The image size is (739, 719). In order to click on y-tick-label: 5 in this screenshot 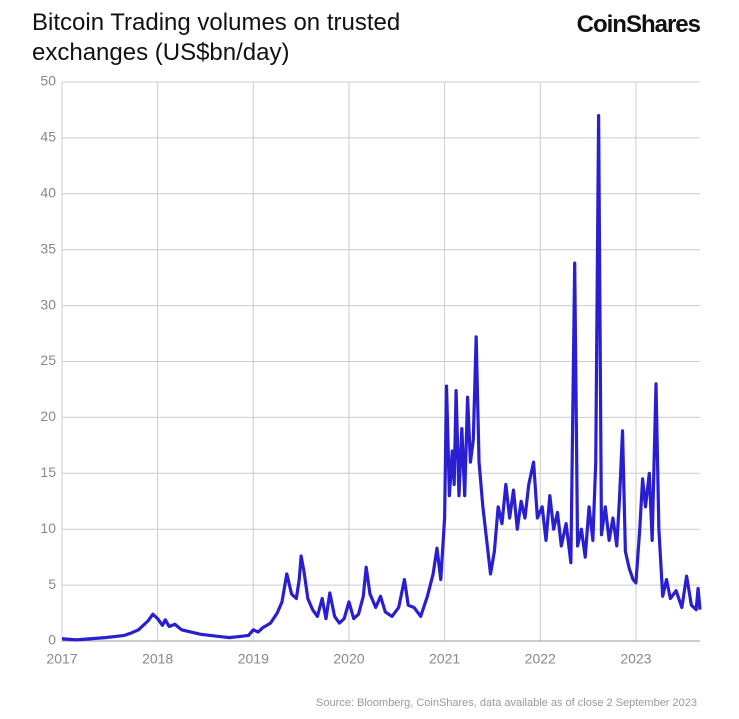, I will do `click(52, 584)`.